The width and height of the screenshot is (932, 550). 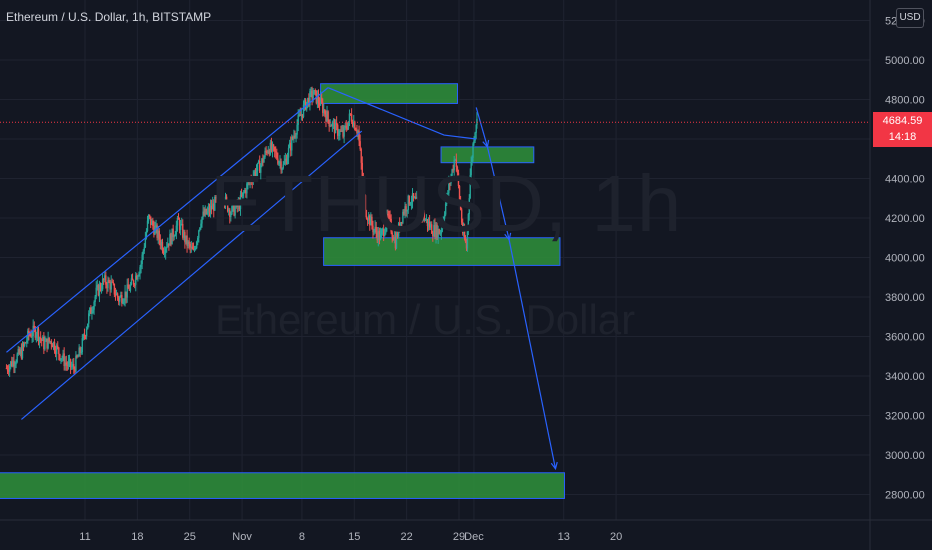 What do you see at coordinates (109, 17) in the screenshot?
I see `symbol-title: Ethereum / U.S. Dollar, 1h, BITSTAMP` at bounding box center [109, 17].